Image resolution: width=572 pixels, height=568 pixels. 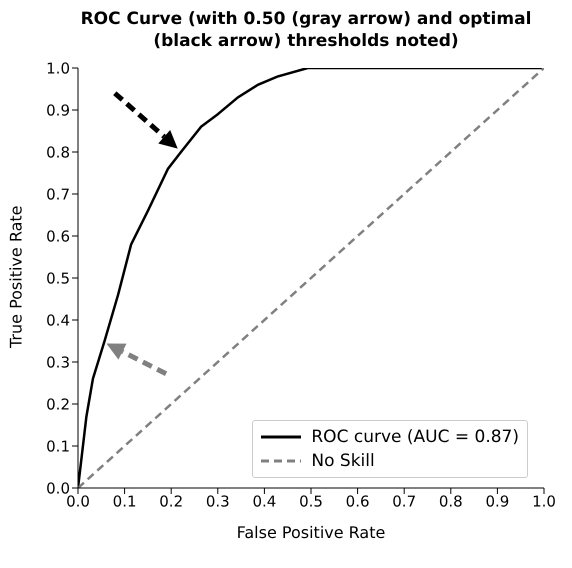 I want to click on x-tick-label: 0.2, so click(x=171, y=501).